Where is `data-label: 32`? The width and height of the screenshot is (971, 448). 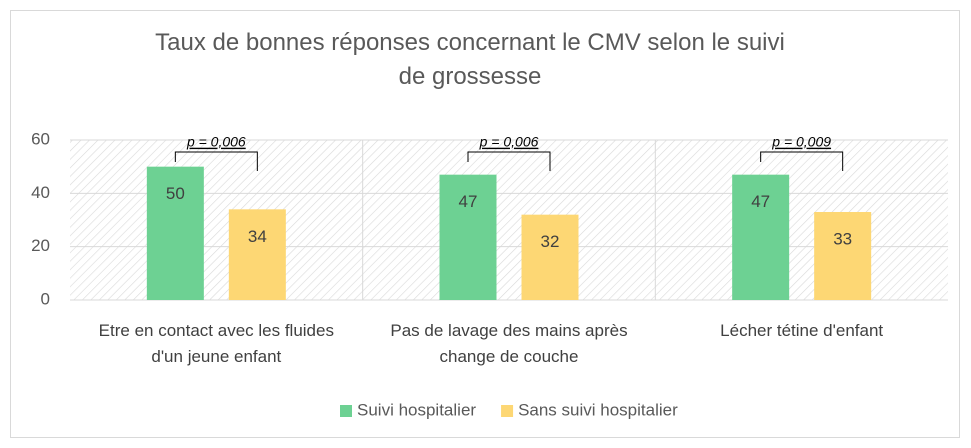 data-label: 32 is located at coordinates (550, 241).